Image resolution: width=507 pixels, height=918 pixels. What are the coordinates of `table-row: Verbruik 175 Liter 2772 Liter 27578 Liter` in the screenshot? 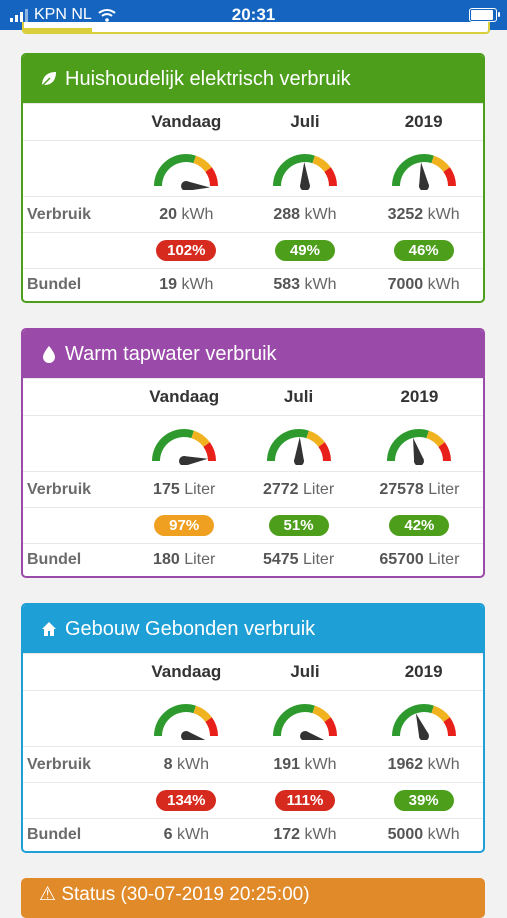 It's located at (253, 489).